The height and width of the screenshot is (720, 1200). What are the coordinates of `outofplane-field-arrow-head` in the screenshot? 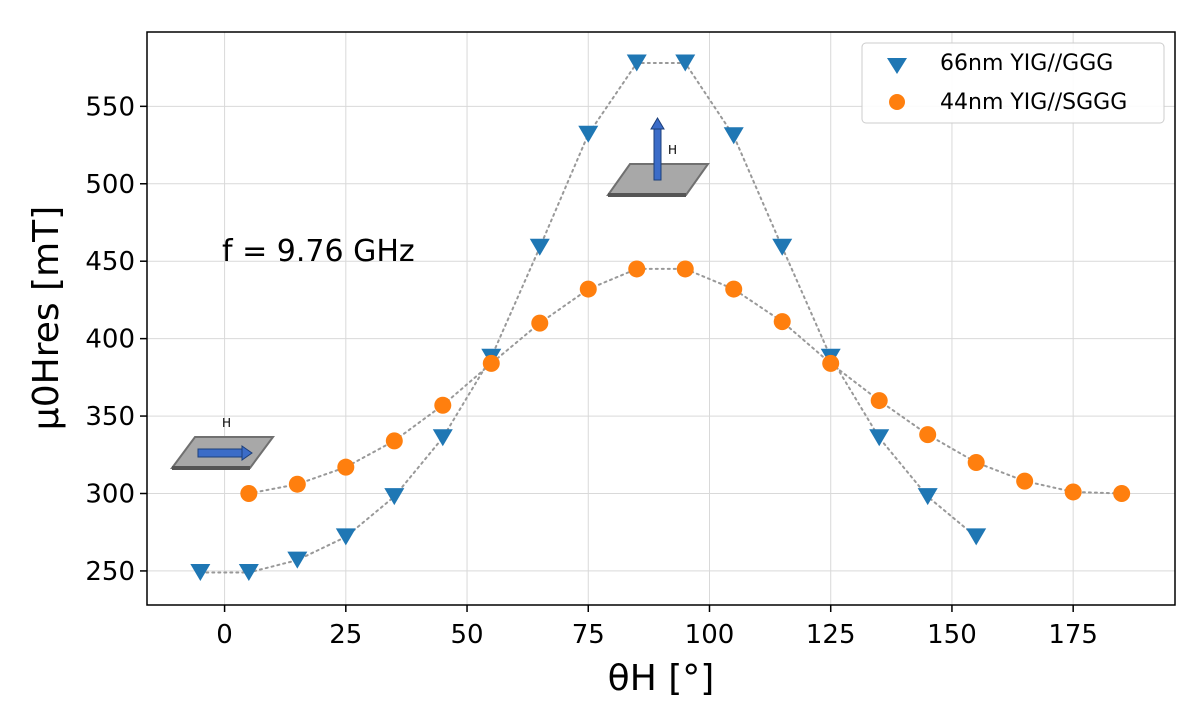 It's located at (657, 123).